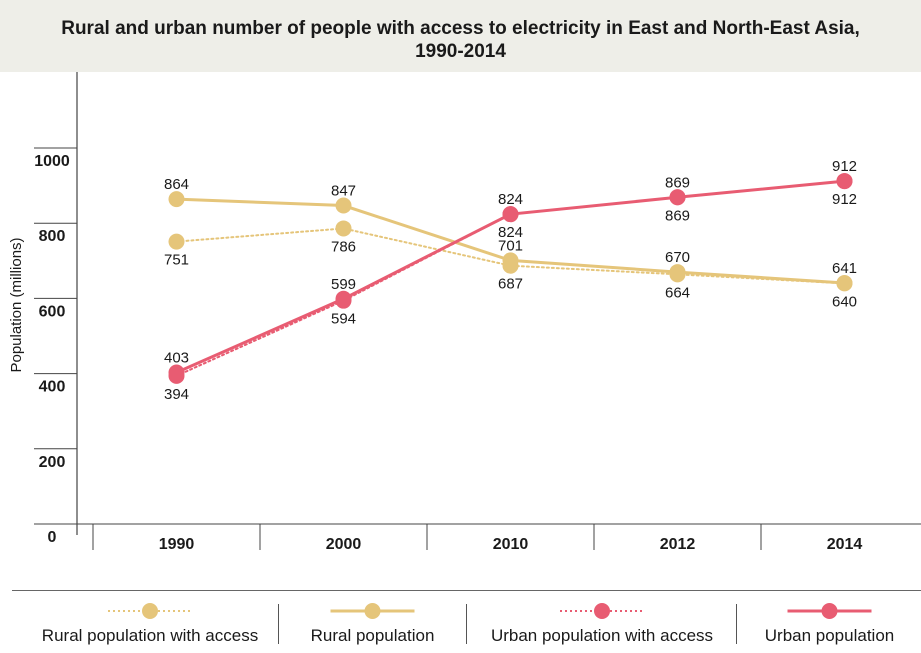  I want to click on data-label-urban-population-with-access-2000: 594, so click(343, 319).